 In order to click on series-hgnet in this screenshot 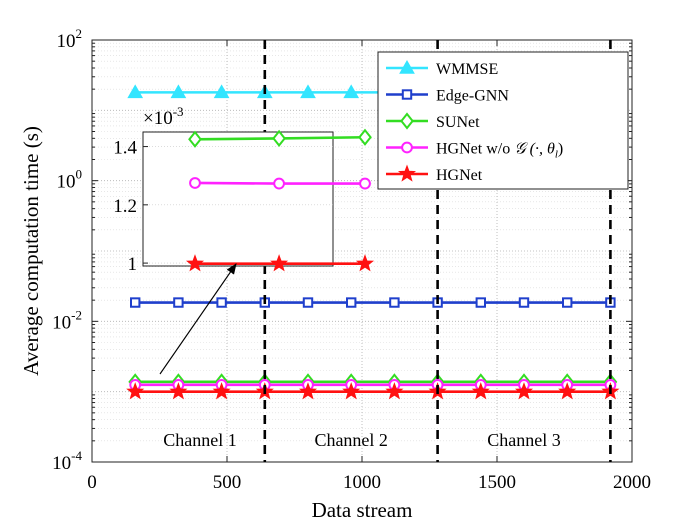, I will do `click(373, 391)`.